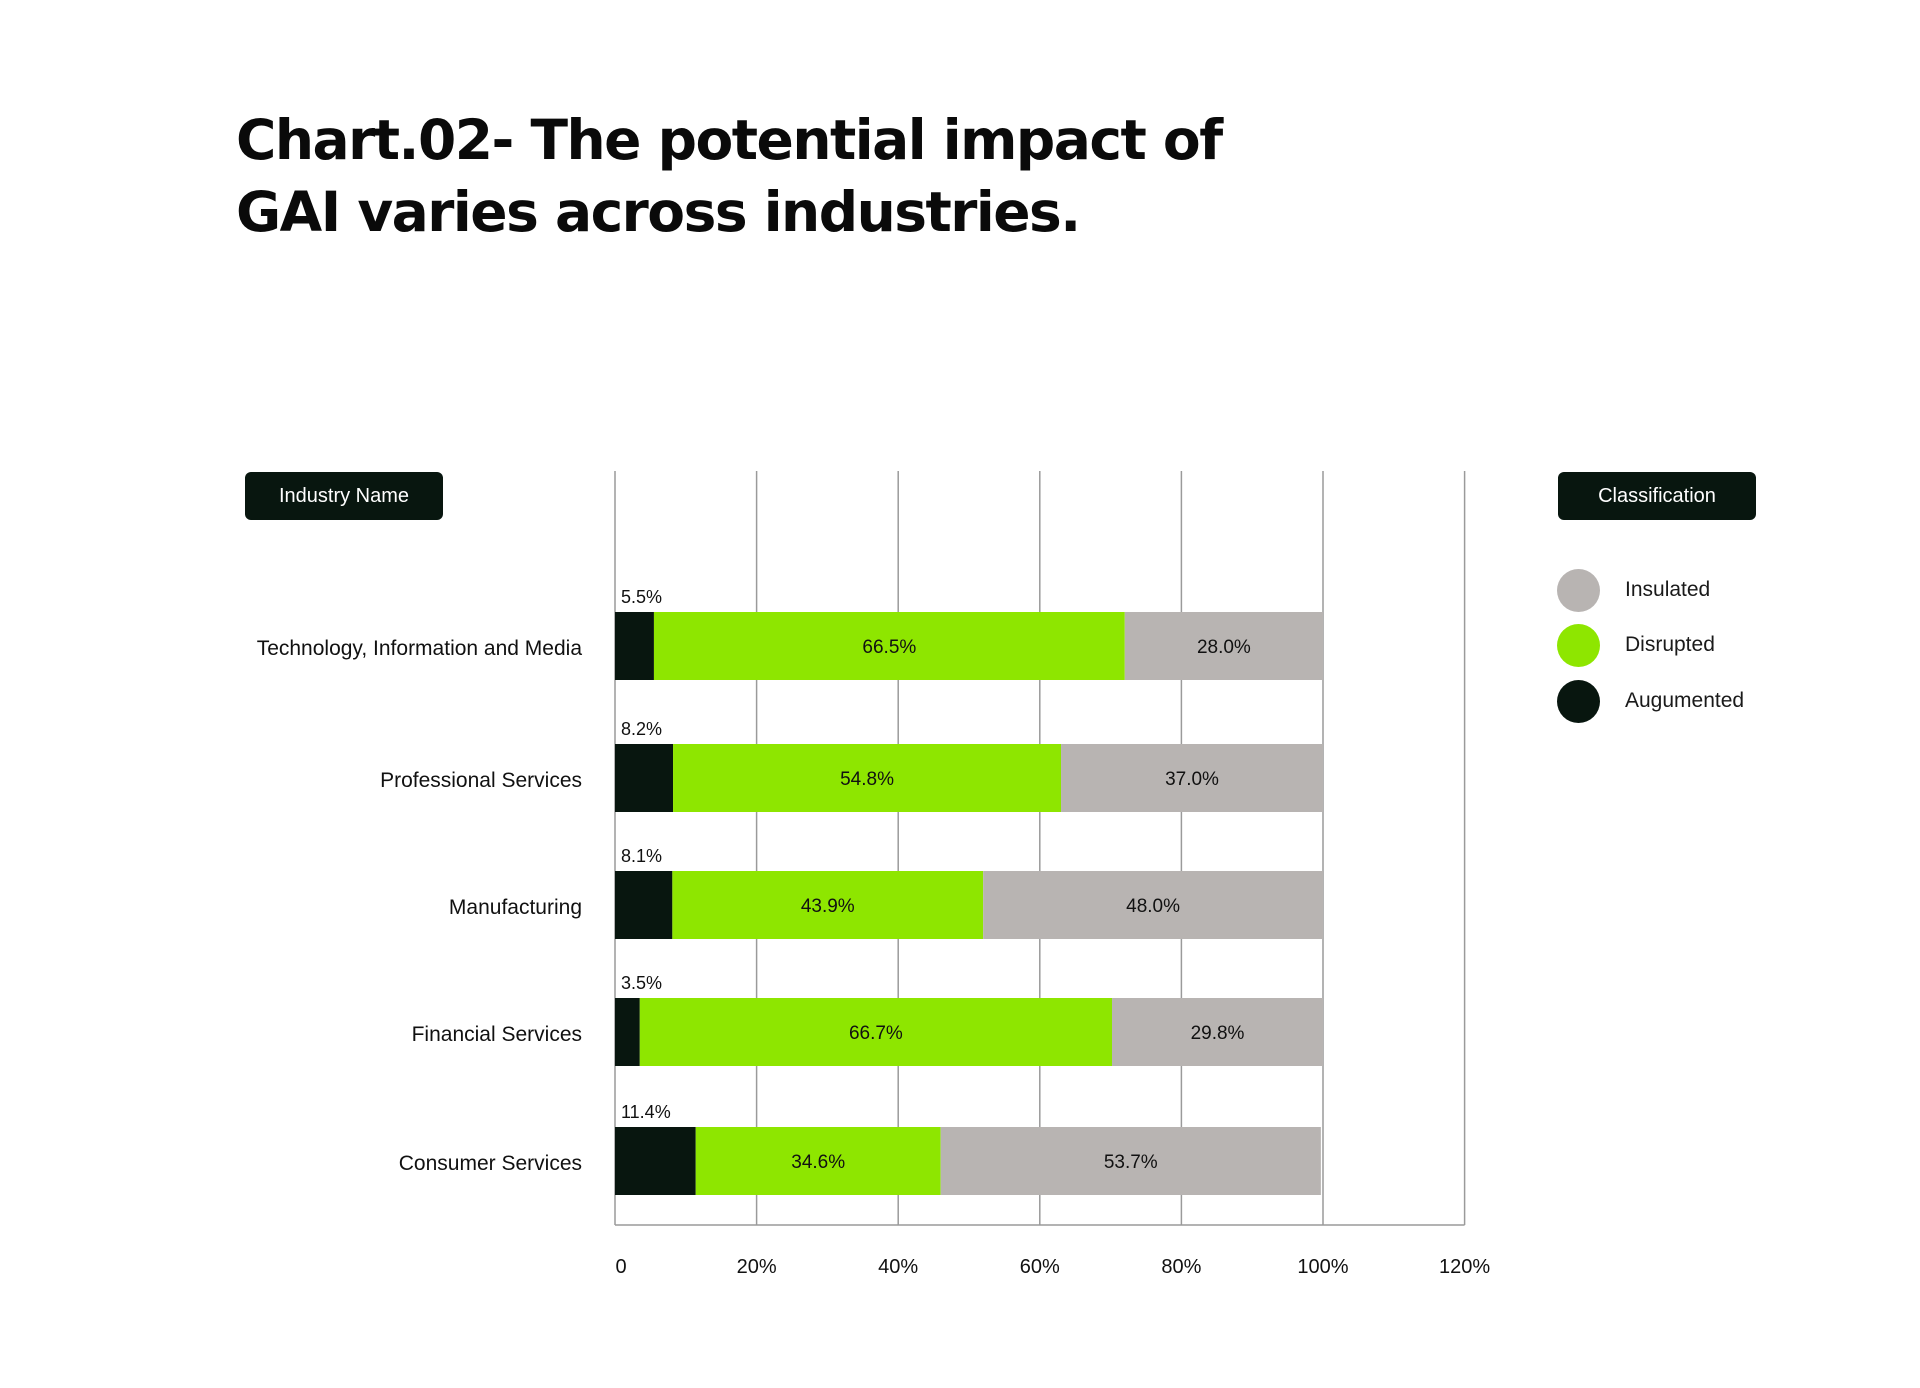 This screenshot has height=1388, width=1920. I want to click on legend-item: Insulated, so click(1633, 590).